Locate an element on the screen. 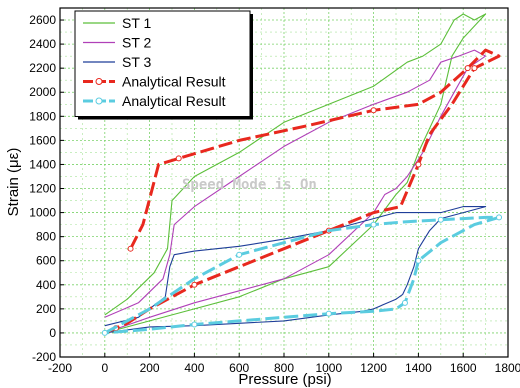 The image size is (520, 388). y-tick-label: 200 is located at coordinates (46, 309).